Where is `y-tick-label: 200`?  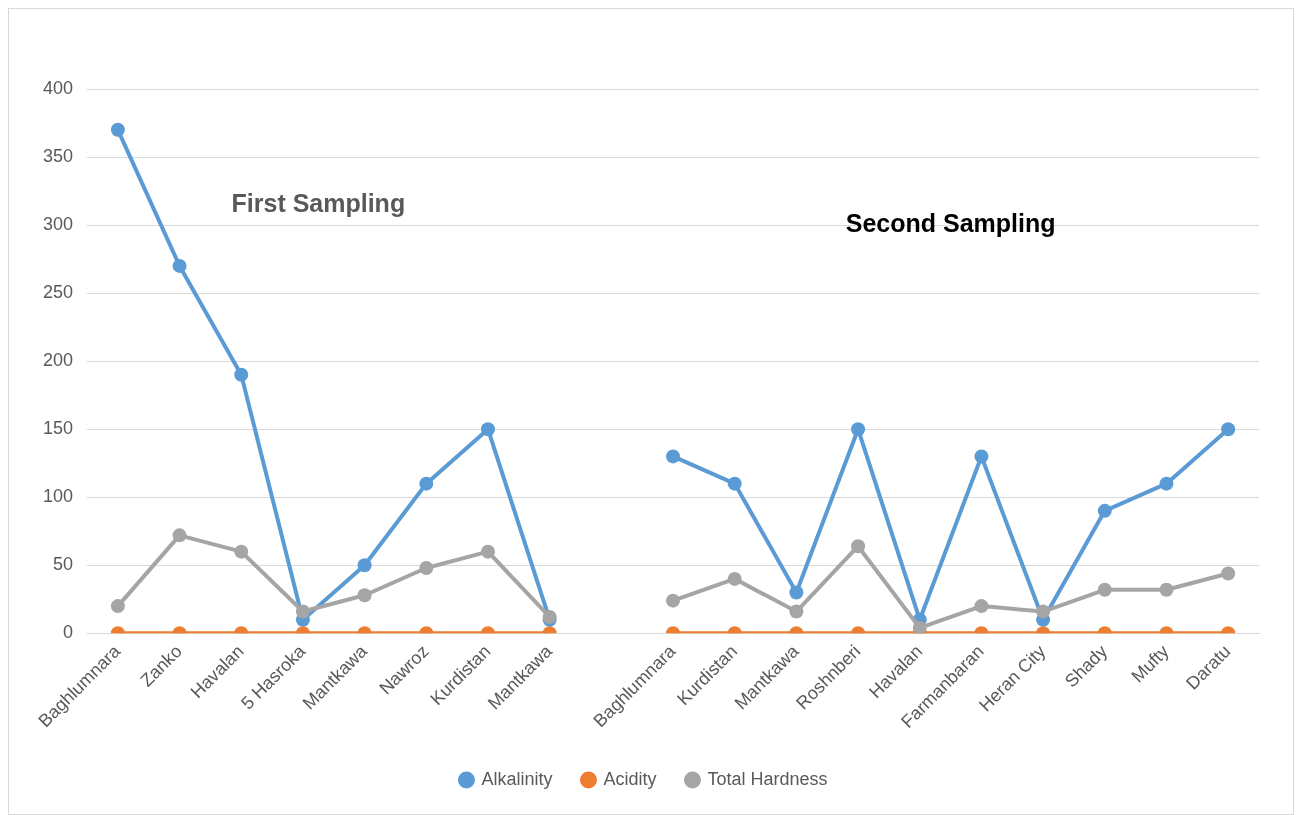
y-tick-label: 200 is located at coordinates (58, 360).